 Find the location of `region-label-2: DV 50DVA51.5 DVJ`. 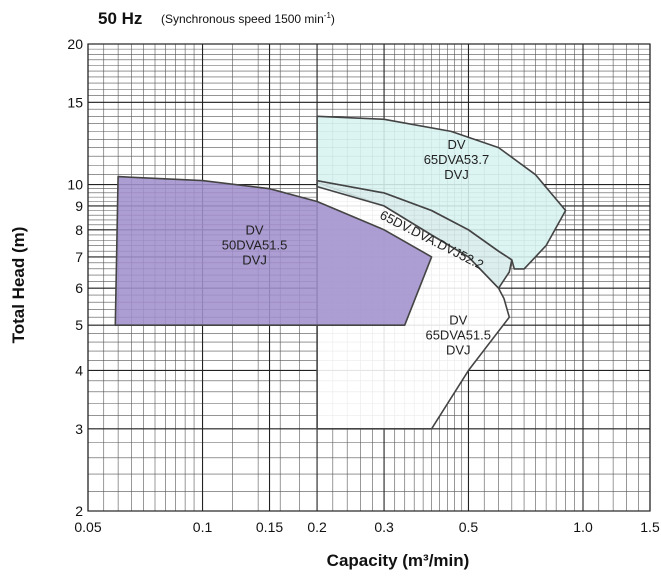

region-label-2: DV 50DVA51.5 DVJ is located at coordinates (255, 245).